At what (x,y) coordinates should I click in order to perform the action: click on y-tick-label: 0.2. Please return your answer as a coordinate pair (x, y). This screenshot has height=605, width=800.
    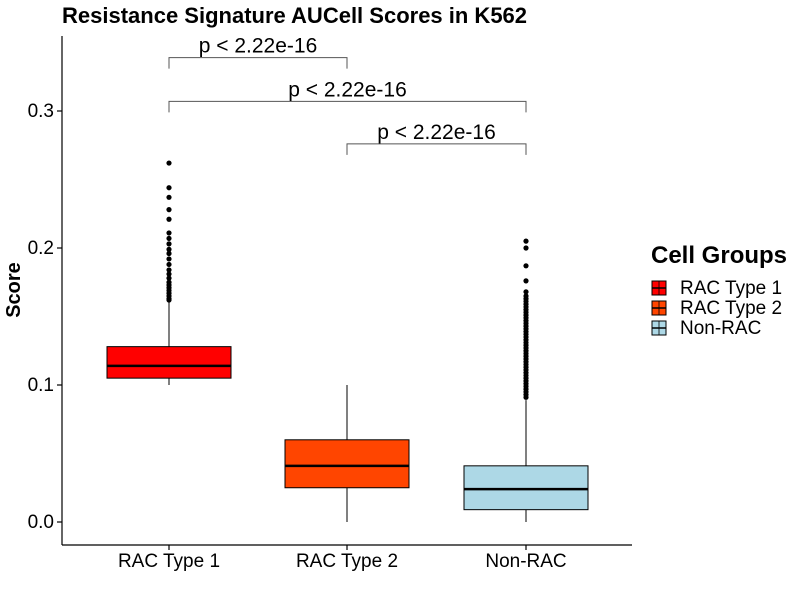
    Looking at the image, I should click on (41, 248).